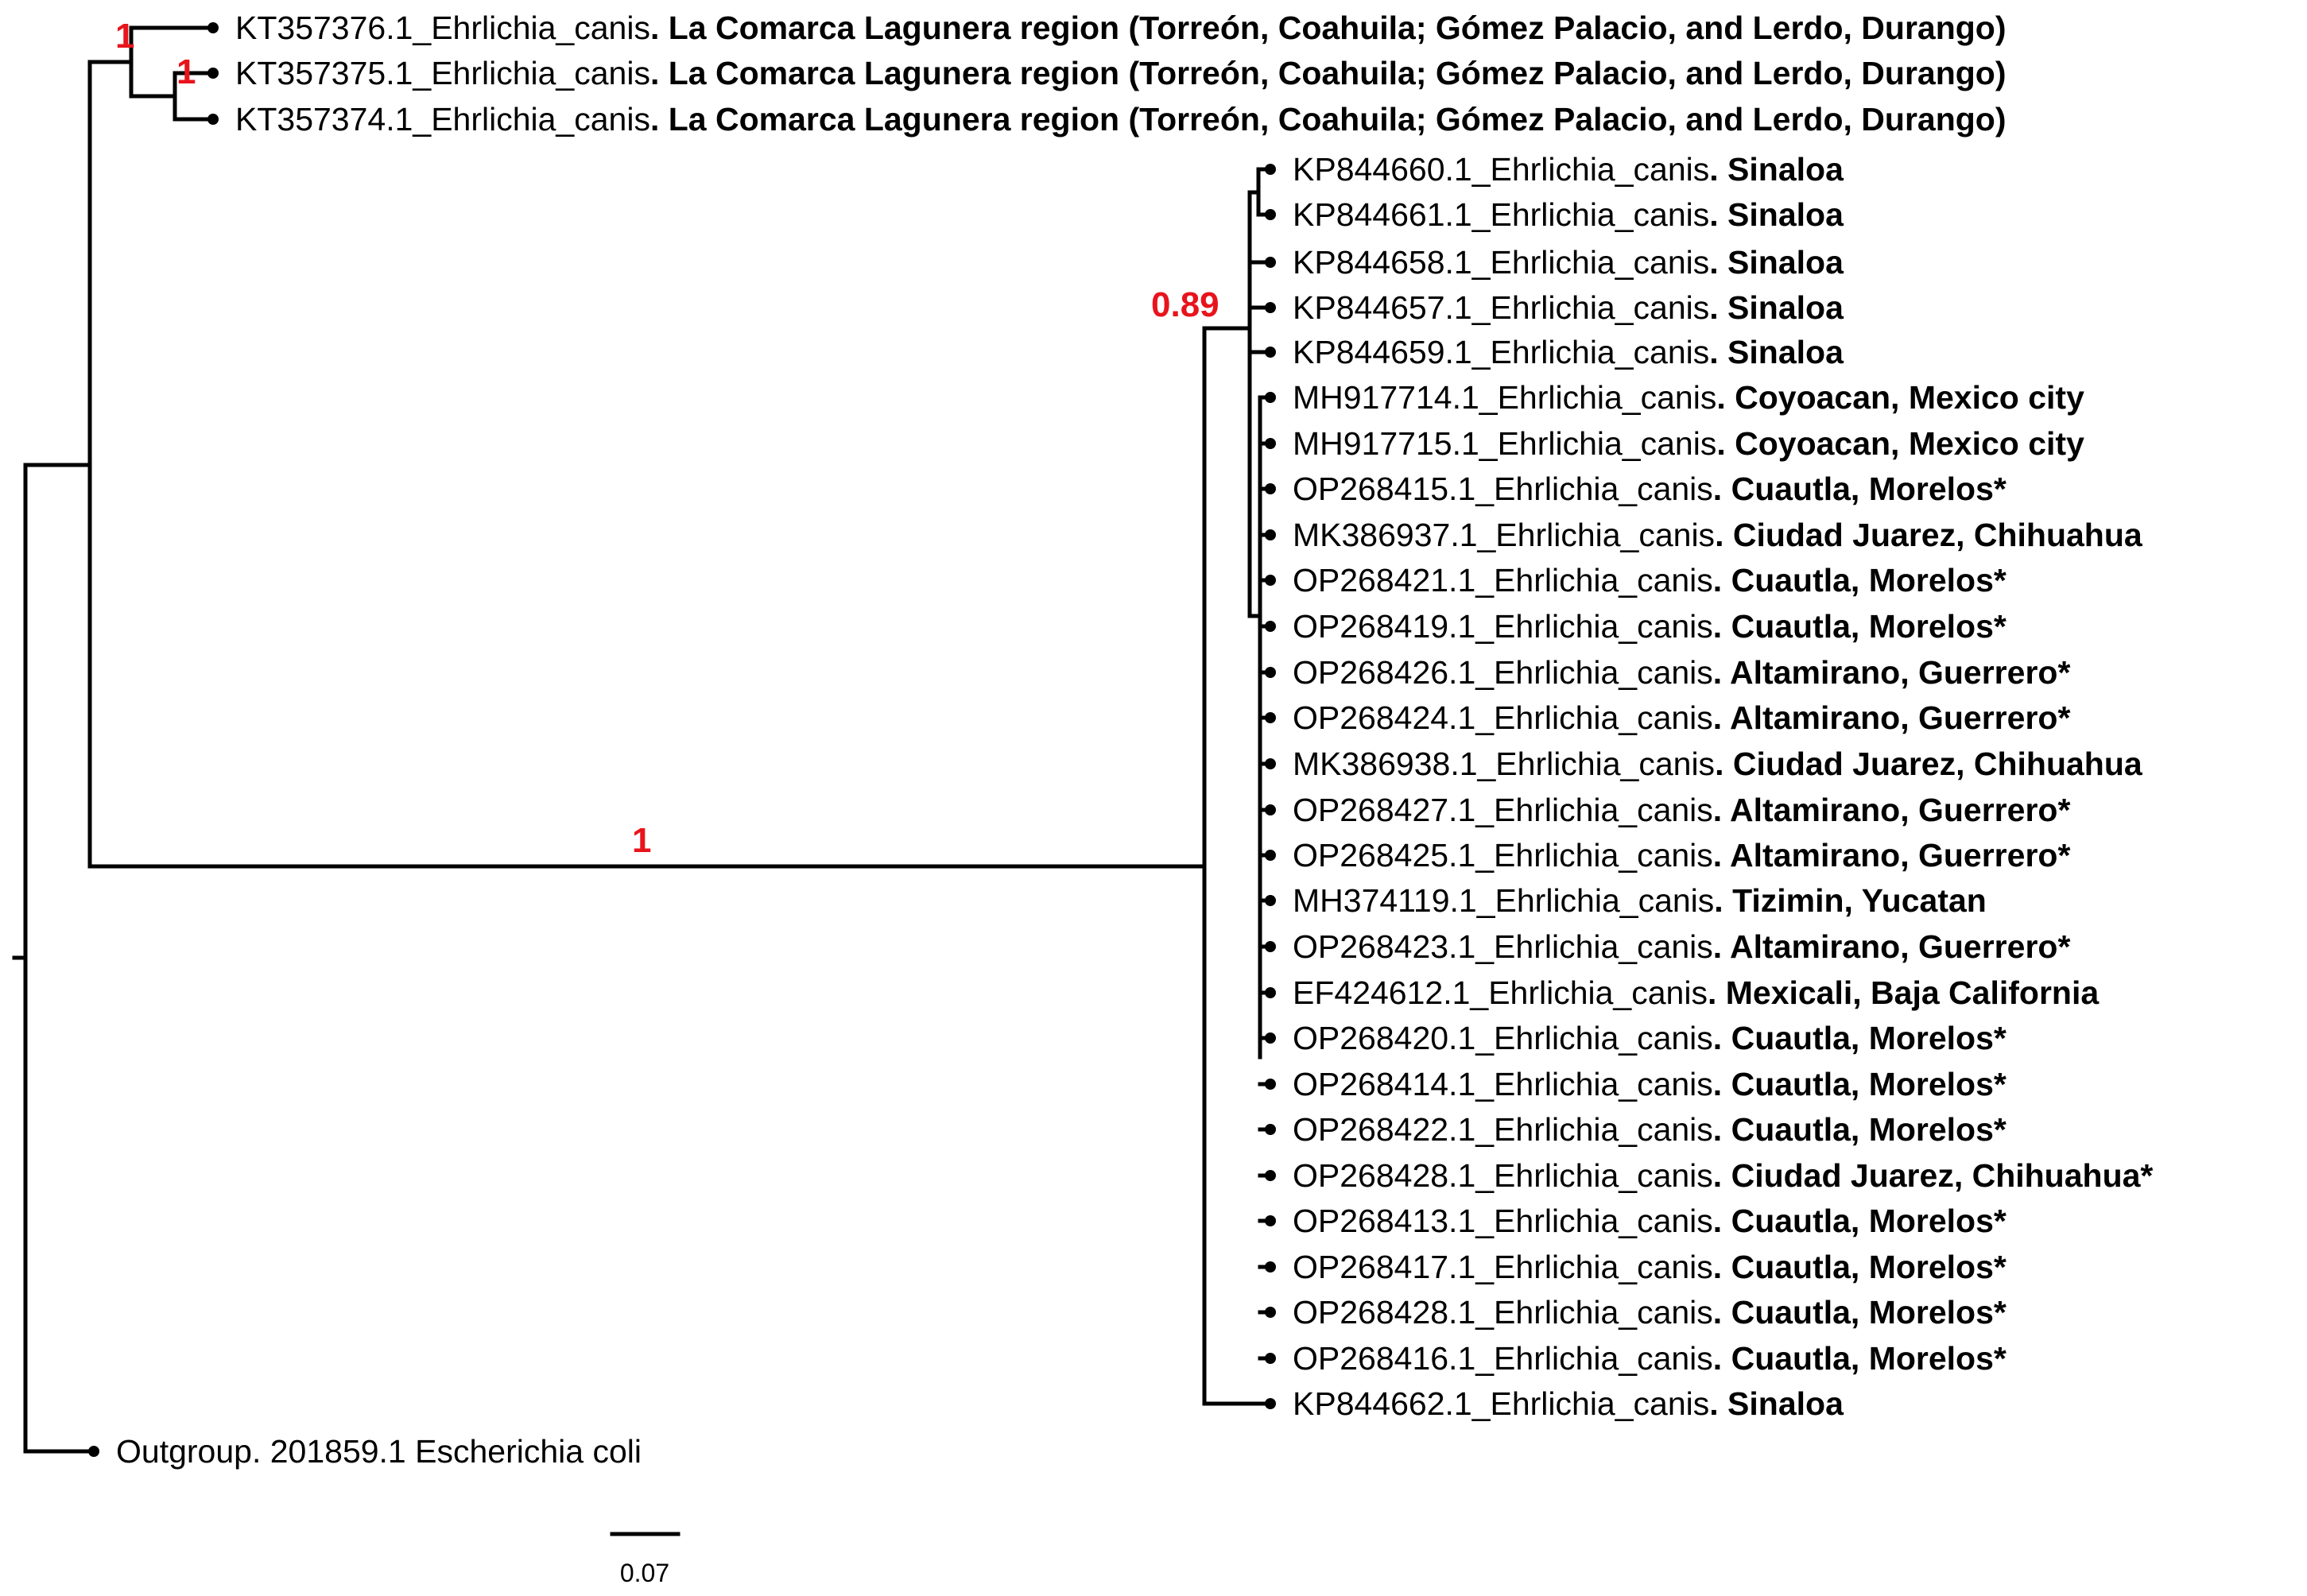  I want to click on taxon-accession: OP268416.1_Ehrlichia_canis, so click(1503, 1358).